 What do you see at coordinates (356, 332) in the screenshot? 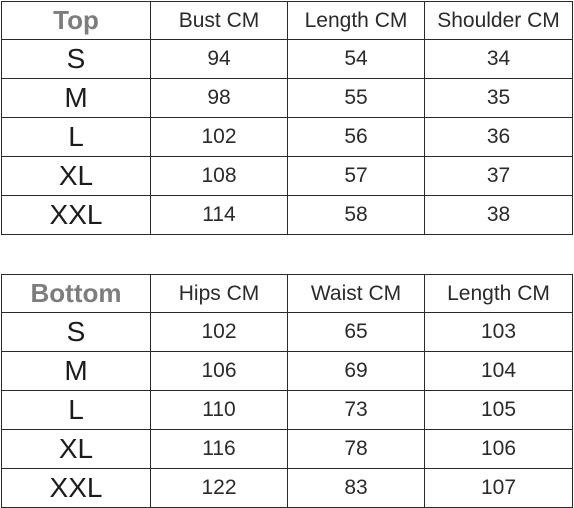
I see `table-cell: 65` at bounding box center [356, 332].